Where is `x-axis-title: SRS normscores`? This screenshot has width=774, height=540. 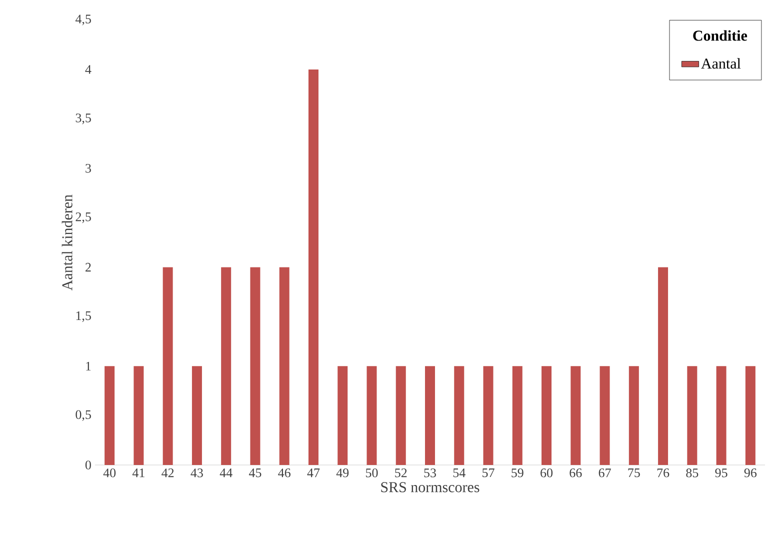 x-axis-title: SRS normscores is located at coordinates (430, 487).